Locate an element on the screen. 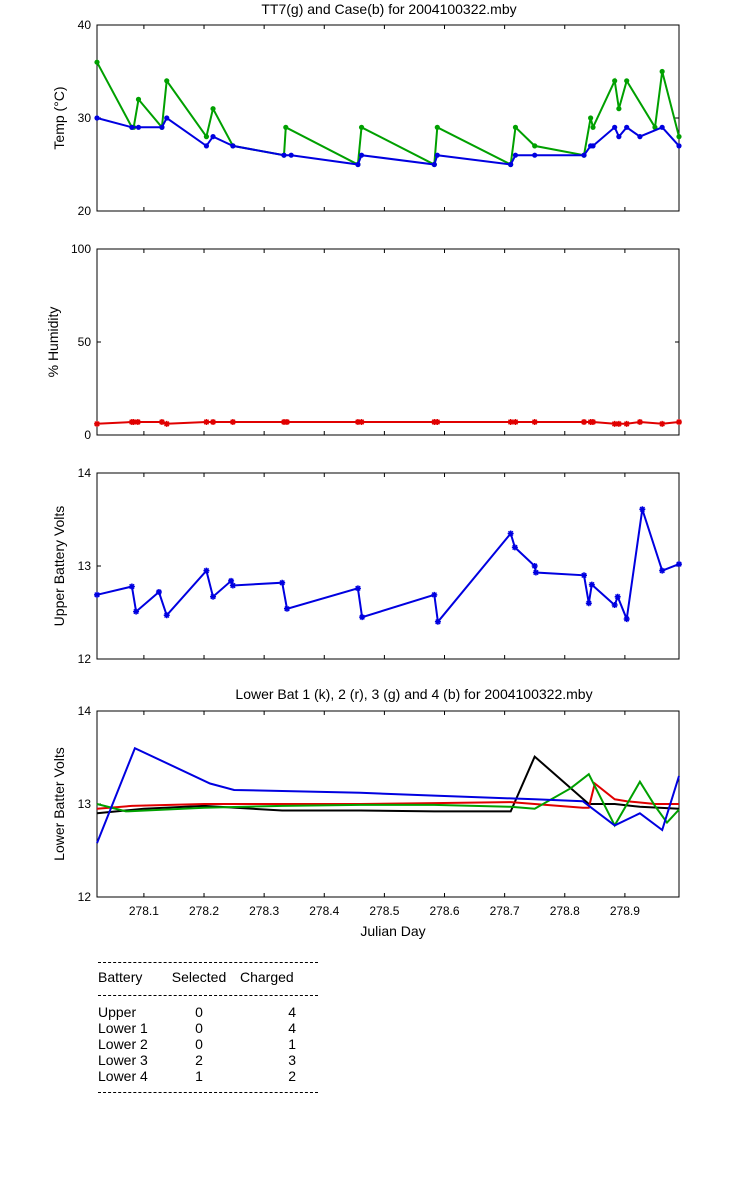 This screenshot has height=1200, width=750. x-tick-label: 278.7 is located at coordinates (505, 911).